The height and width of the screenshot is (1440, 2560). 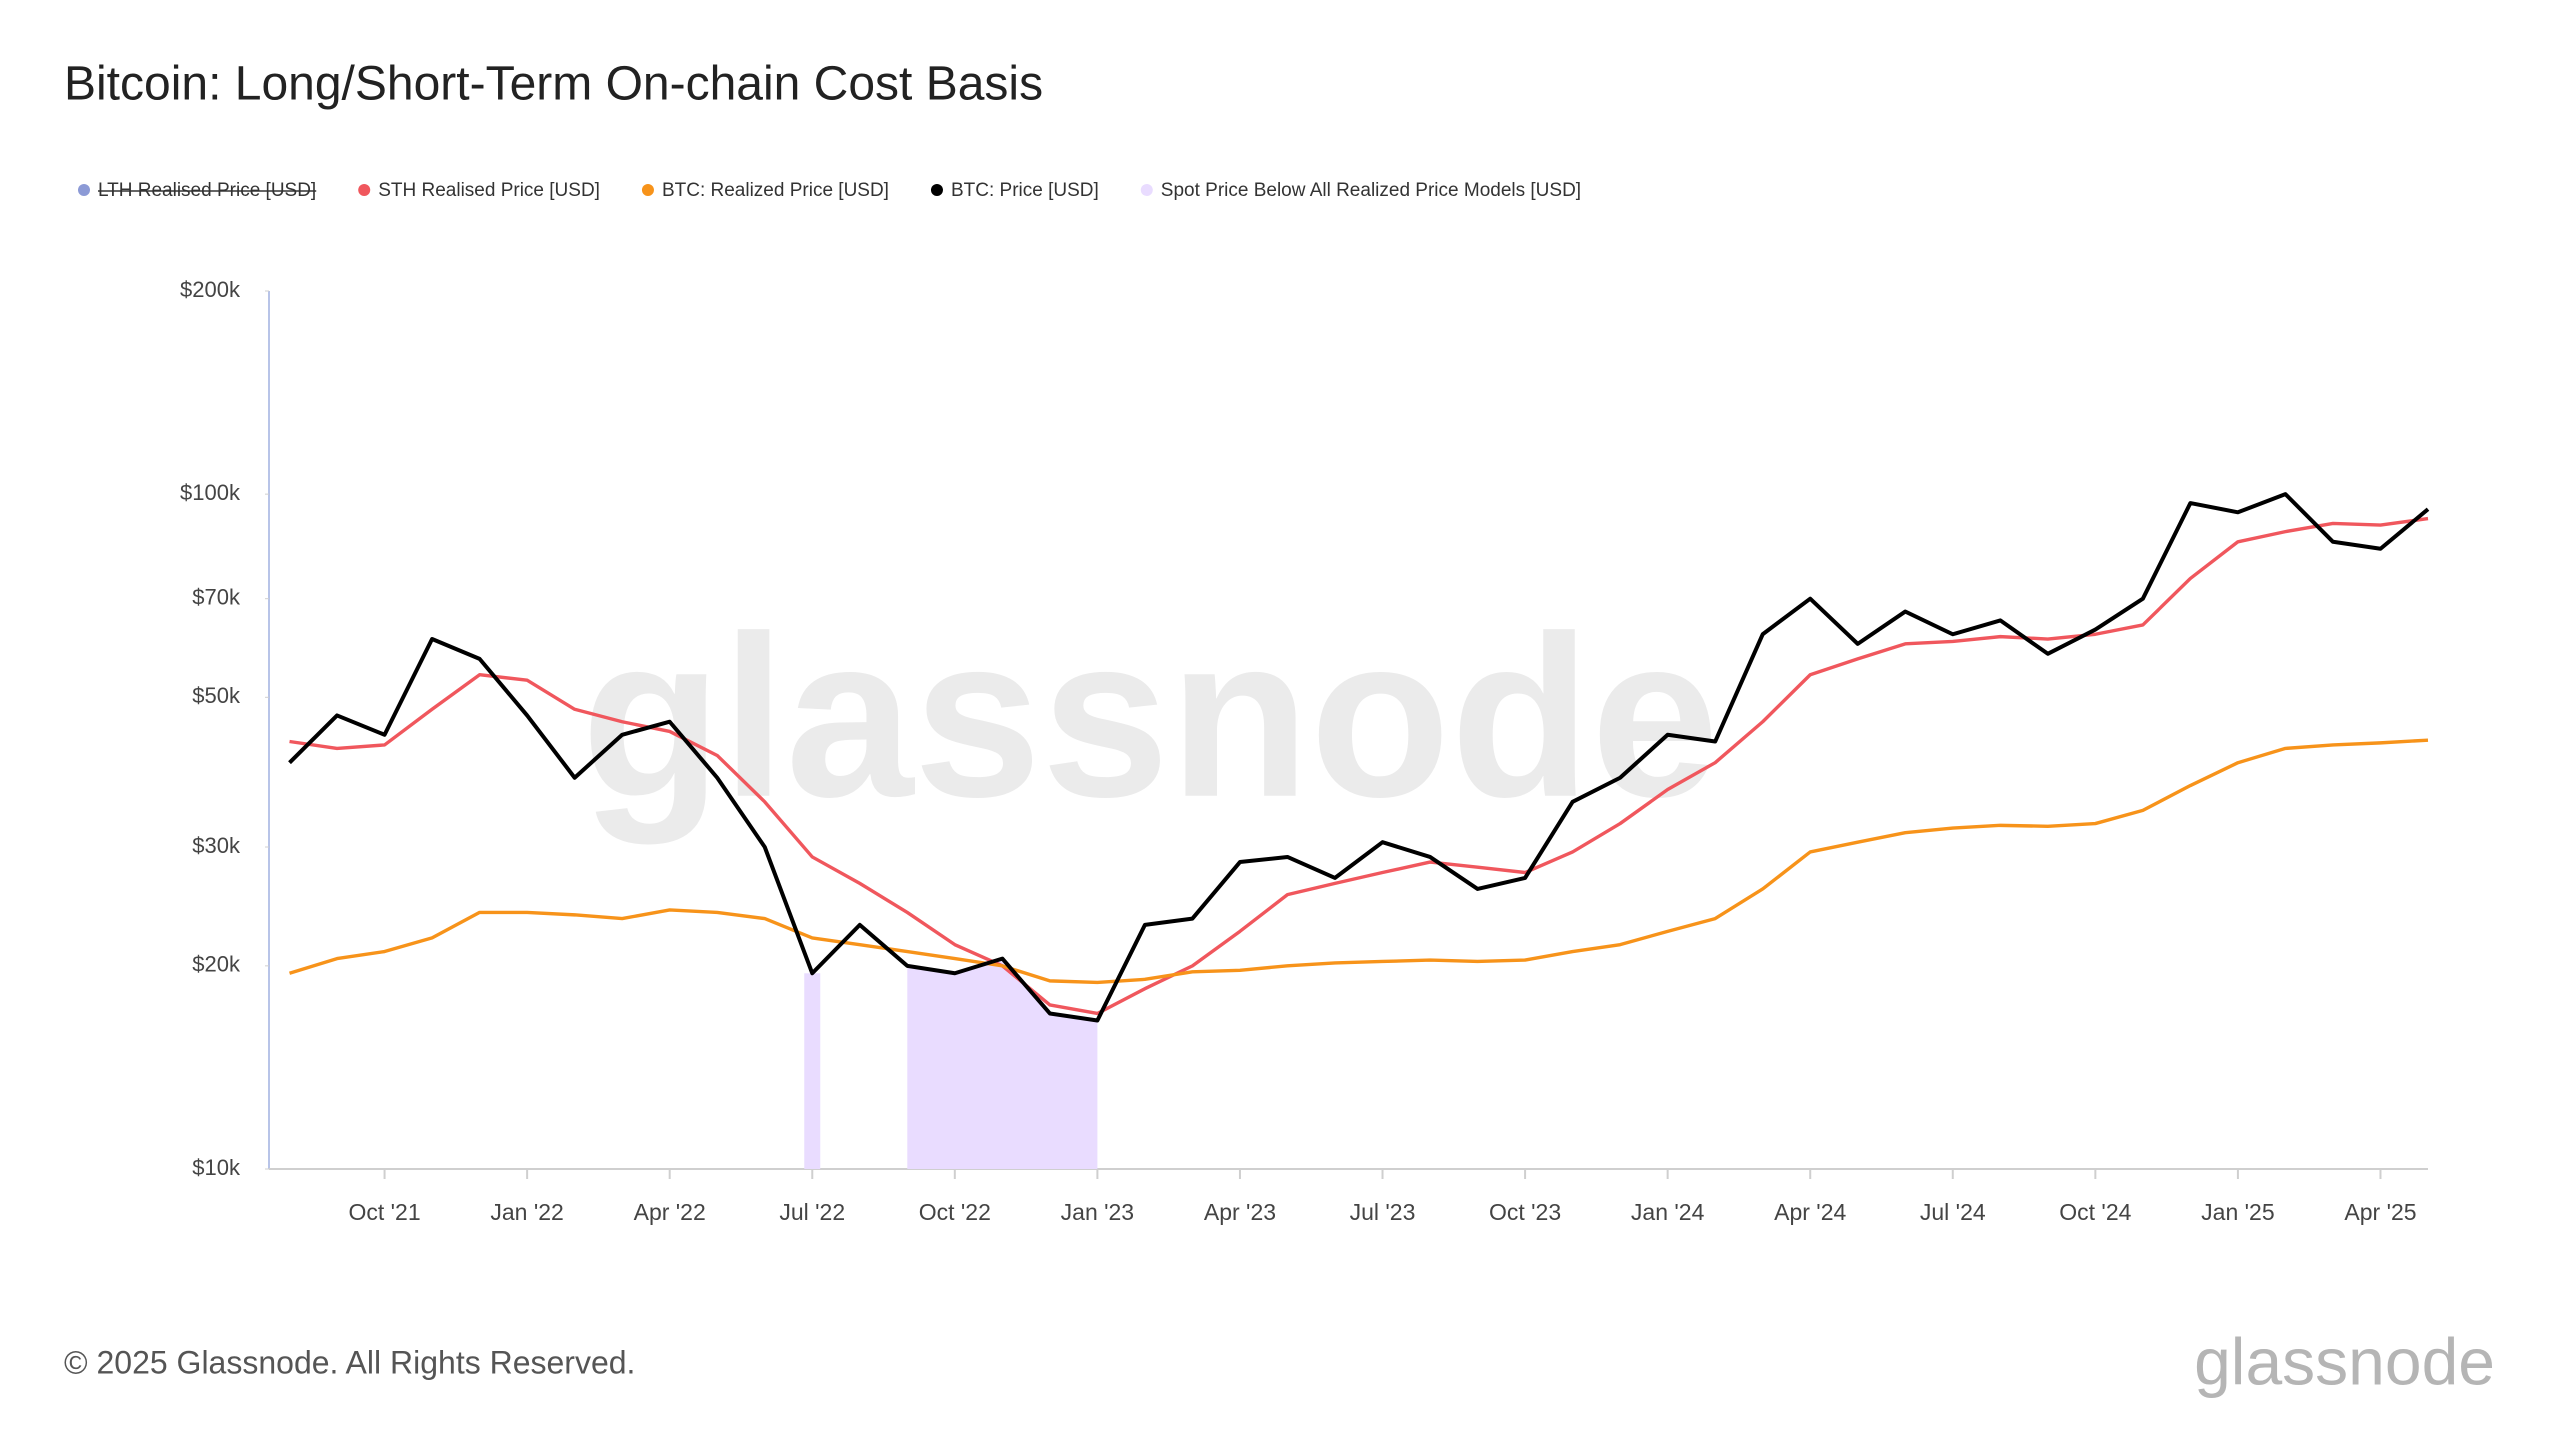 I want to click on x-tick-label: Apr '24, so click(x=1810, y=1212).